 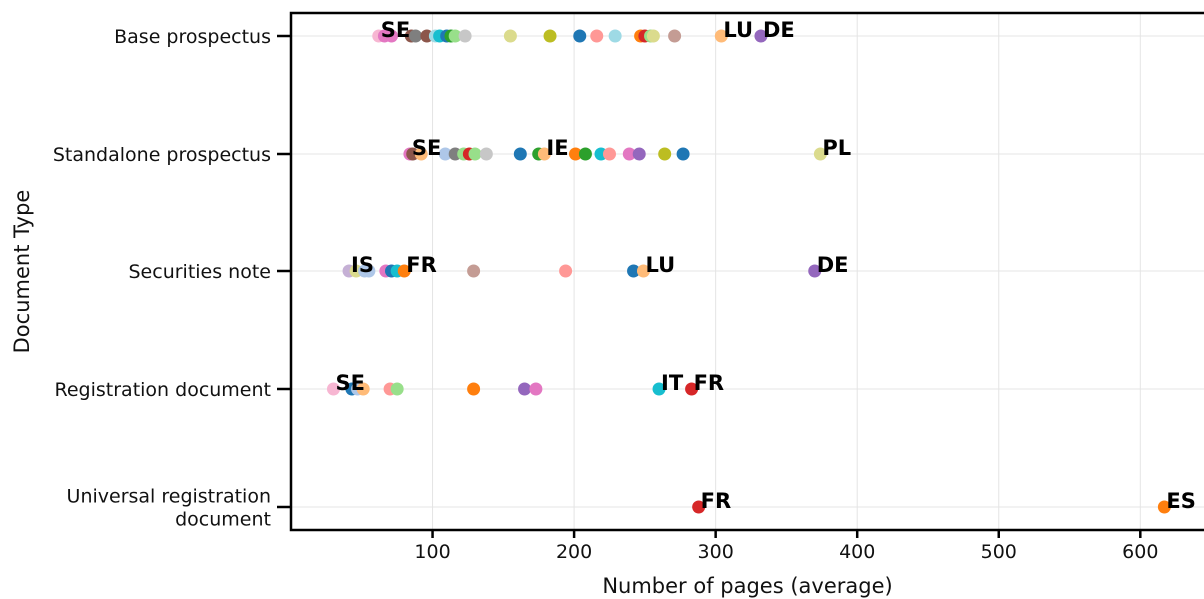 I want to click on x-tick-label: 600, so click(x=1140, y=552).